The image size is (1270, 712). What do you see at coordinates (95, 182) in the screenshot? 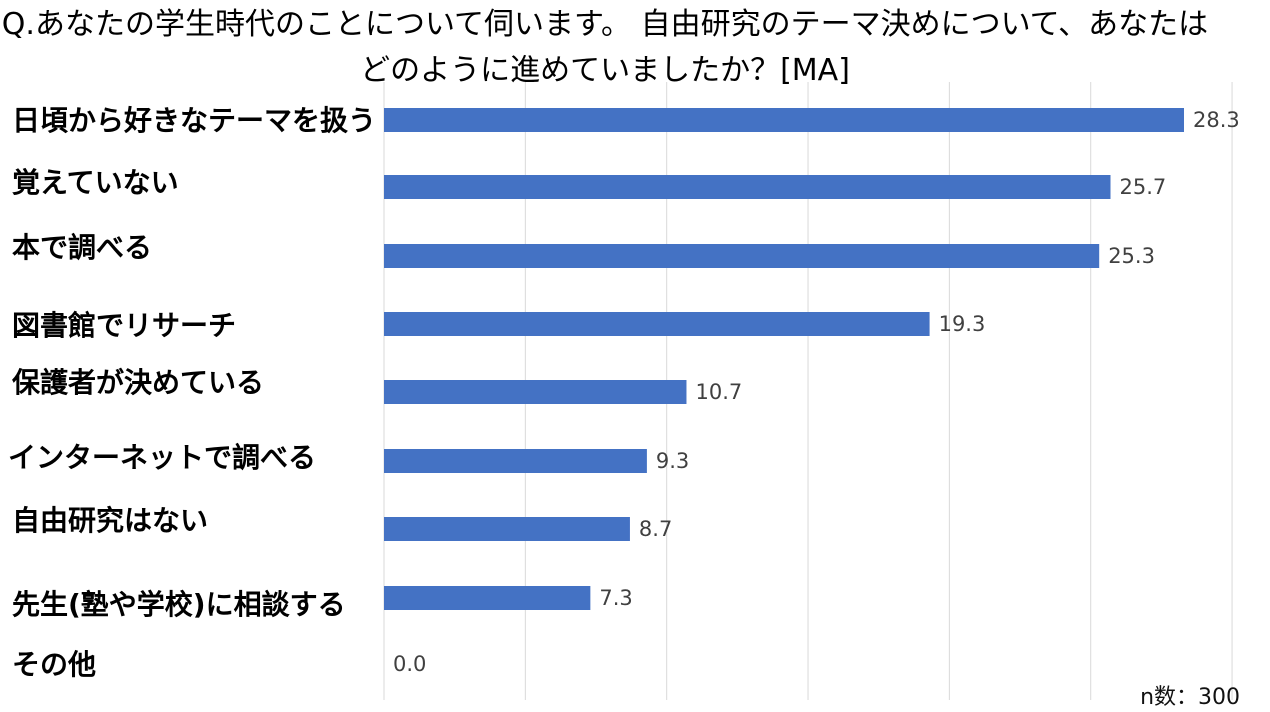
I see `category-label: 覚えていない` at bounding box center [95, 182].